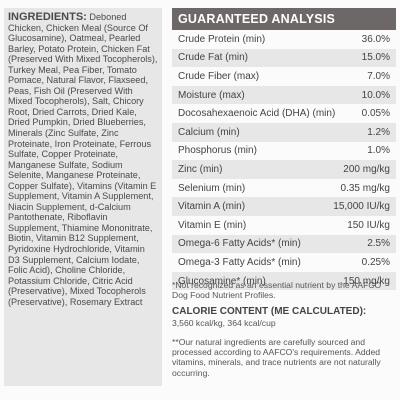 This screenshot has height=400, width=400. I want to click on analysis-value: 7.0%, so click(378, 76).